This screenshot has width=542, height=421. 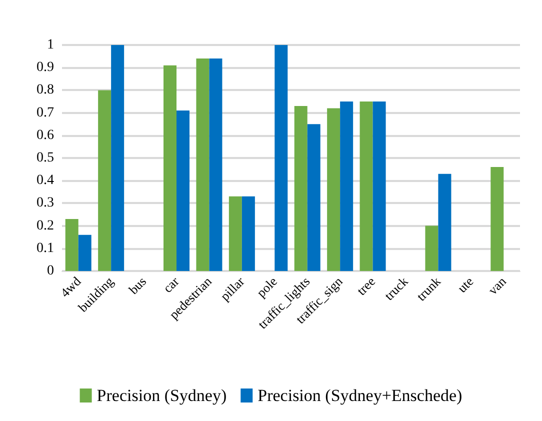 What do you see at coordinates (161, 395) in the screenshot?
I see `legend-label: Precision (Sydney)` at bounding box center [161, 395].